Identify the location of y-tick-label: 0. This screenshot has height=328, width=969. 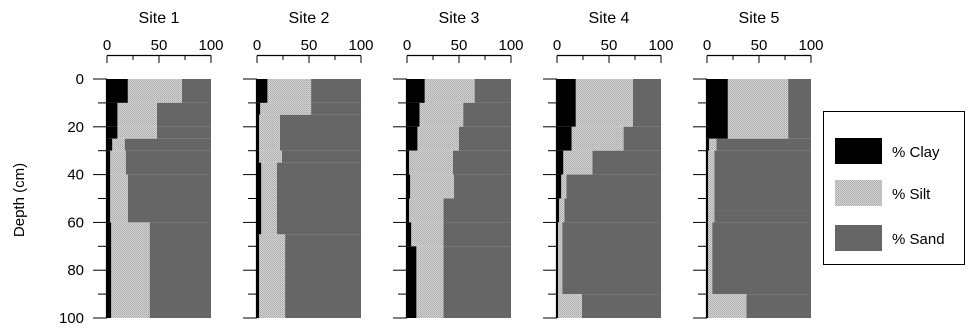
(80, 79).